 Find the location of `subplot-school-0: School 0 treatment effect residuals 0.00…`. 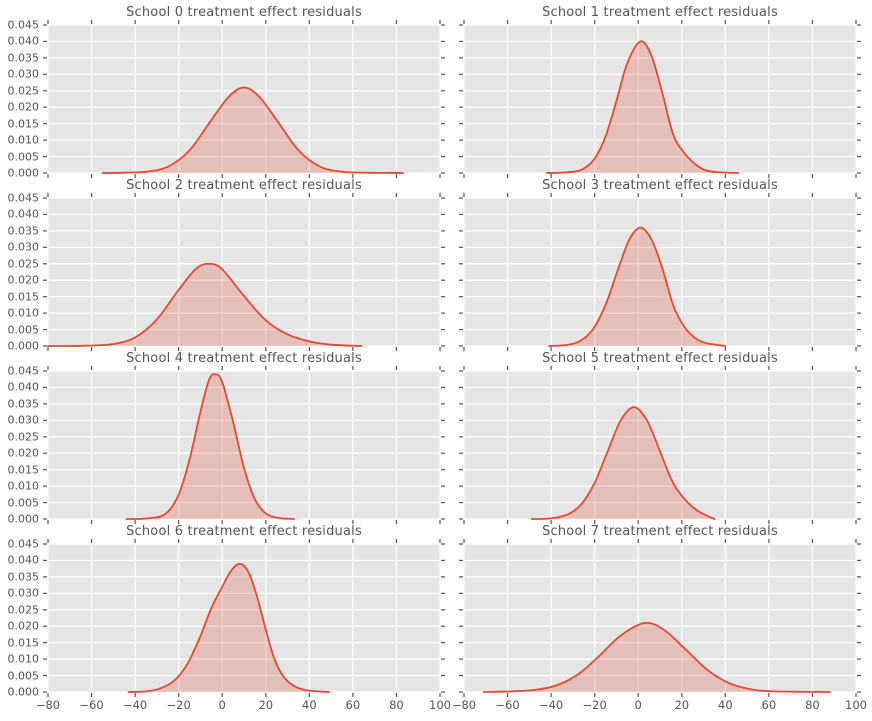

subplot-school-0: School 0 treatment effect residuals 0.00… is located at coordinates (226, 92).